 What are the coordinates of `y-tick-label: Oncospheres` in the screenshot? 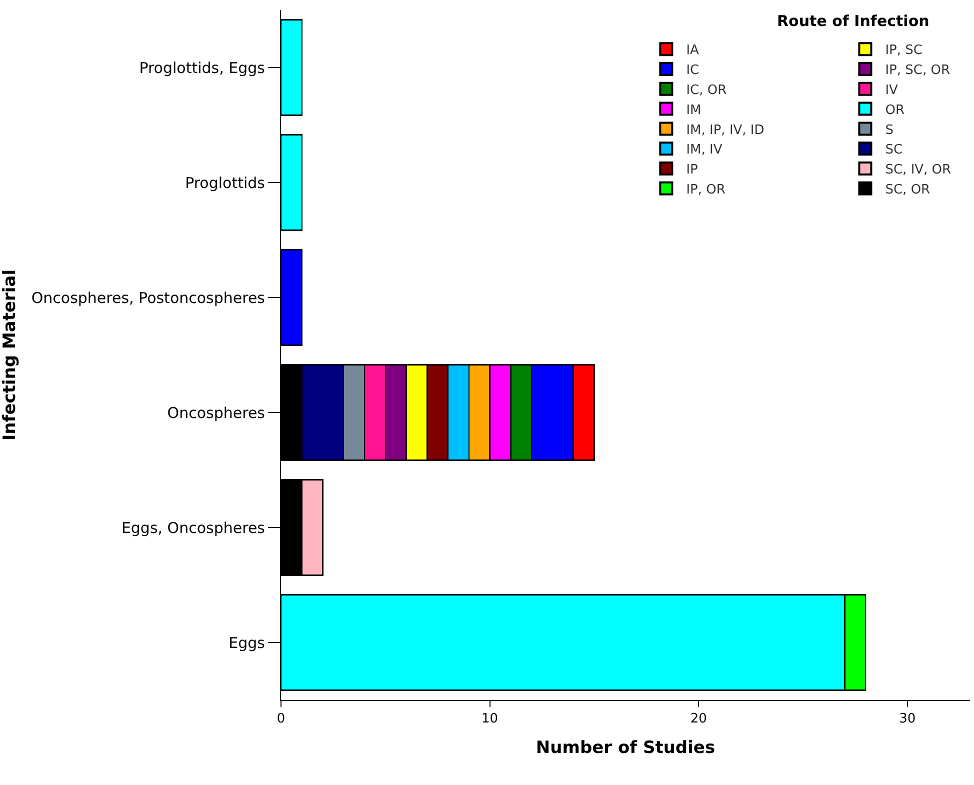 It's located at (216, 413).